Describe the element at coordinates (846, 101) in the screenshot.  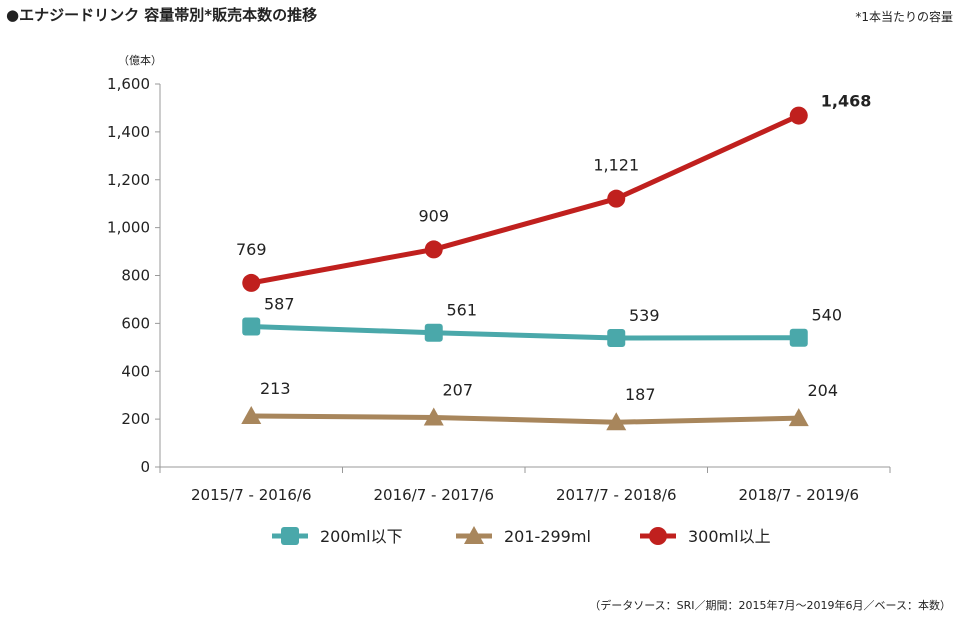
I see `data-label-2-3: 1,468` at that location.